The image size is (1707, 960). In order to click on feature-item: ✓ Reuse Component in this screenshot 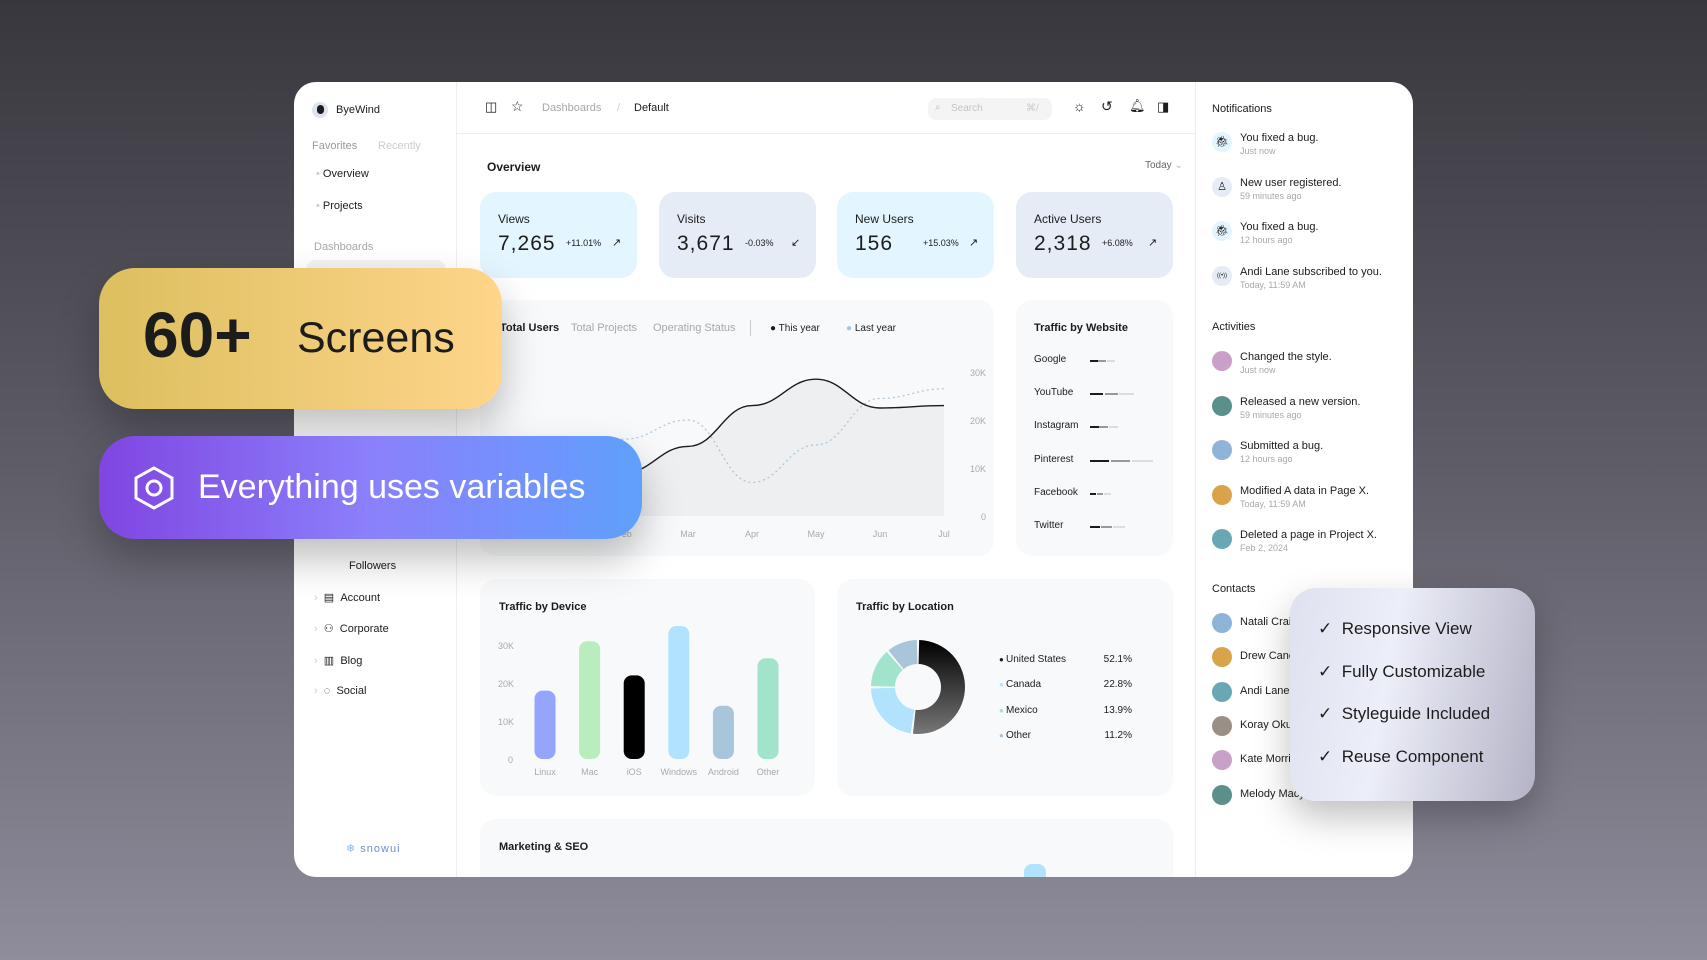, I will do `click(1400, 757)`.